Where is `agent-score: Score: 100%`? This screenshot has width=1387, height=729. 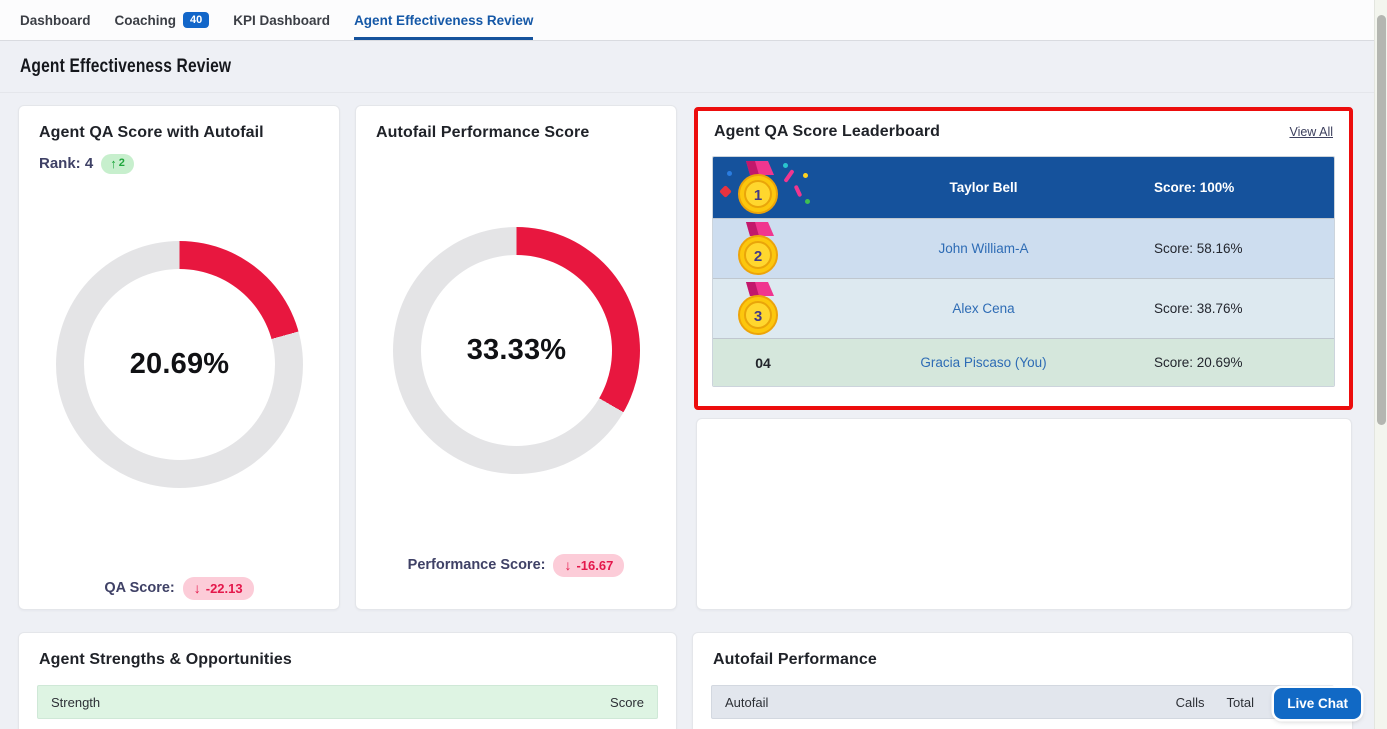 agent-score: Score: 100% is located at coordinates (1194, 187).